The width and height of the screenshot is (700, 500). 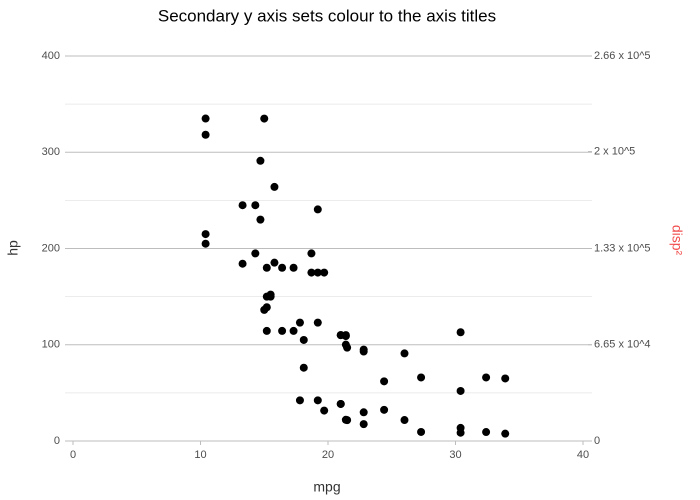 I want to click on x-axis-title: mpg, so click(x=326, y=487).